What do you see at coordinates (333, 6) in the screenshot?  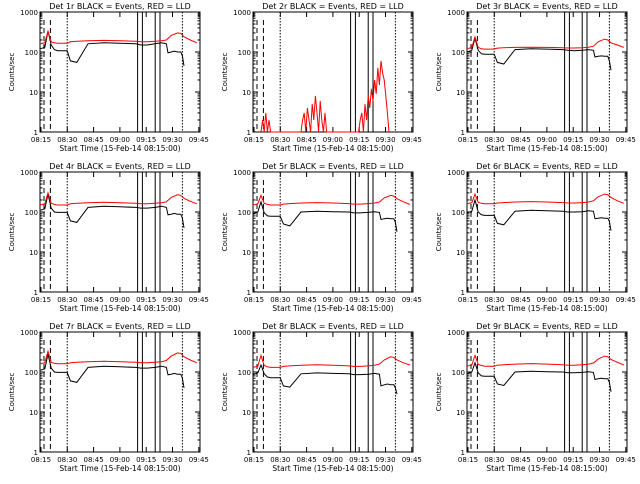 I see `panel-title: Det 2r BLACK = Events, RED = LLD` at bounding box center [333, 6].